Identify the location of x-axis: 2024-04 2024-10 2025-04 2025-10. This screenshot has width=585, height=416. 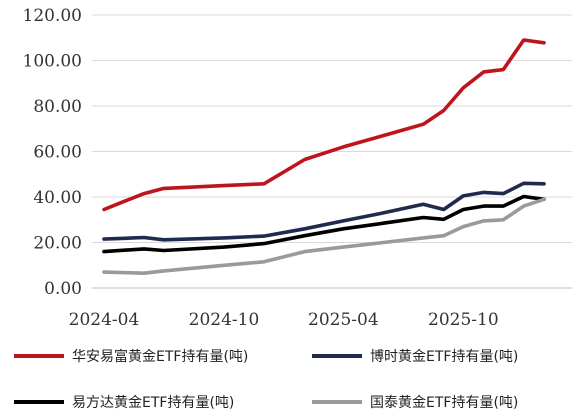
(320, 308).